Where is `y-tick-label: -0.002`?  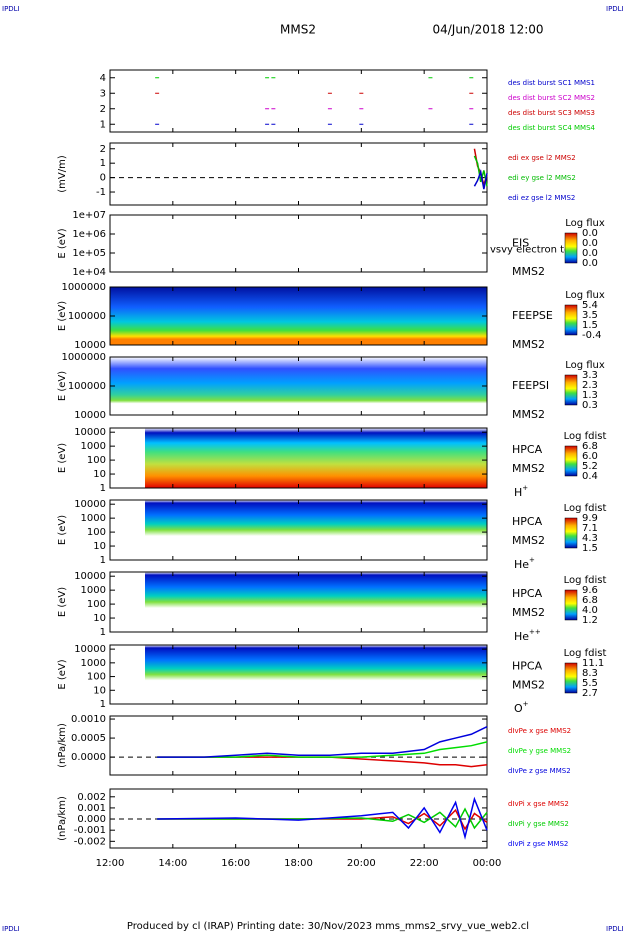
y-tick-label: -0.002 is located at coordinates (90, 841).